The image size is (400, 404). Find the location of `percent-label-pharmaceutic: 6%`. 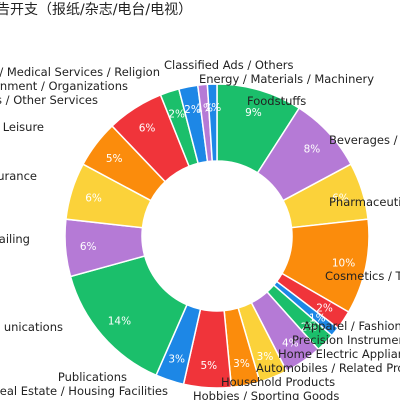

percent-label-pharmaceutic: 6% is located at coordinates (340, 199).